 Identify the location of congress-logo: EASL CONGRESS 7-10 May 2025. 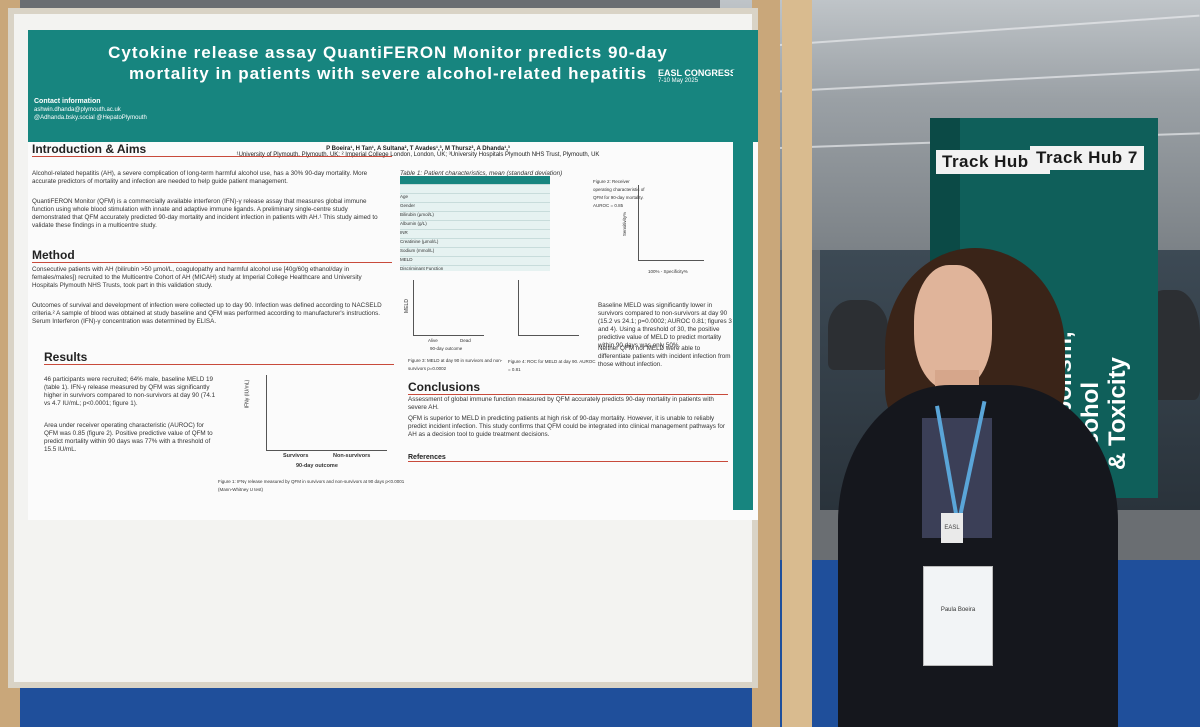
(697, 76).